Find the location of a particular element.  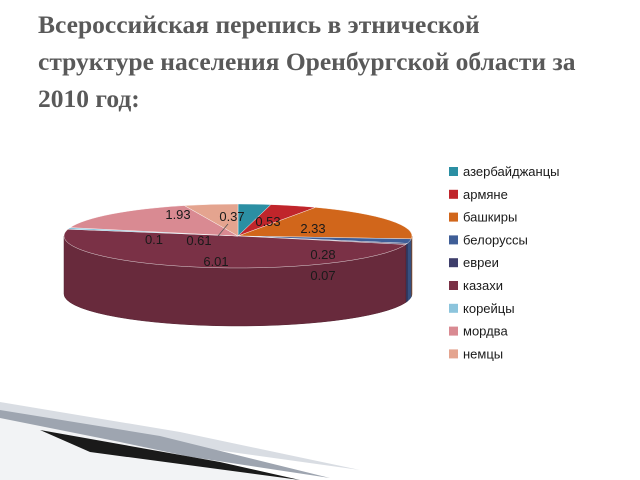

leader-line is located at coordinates (223, 230).